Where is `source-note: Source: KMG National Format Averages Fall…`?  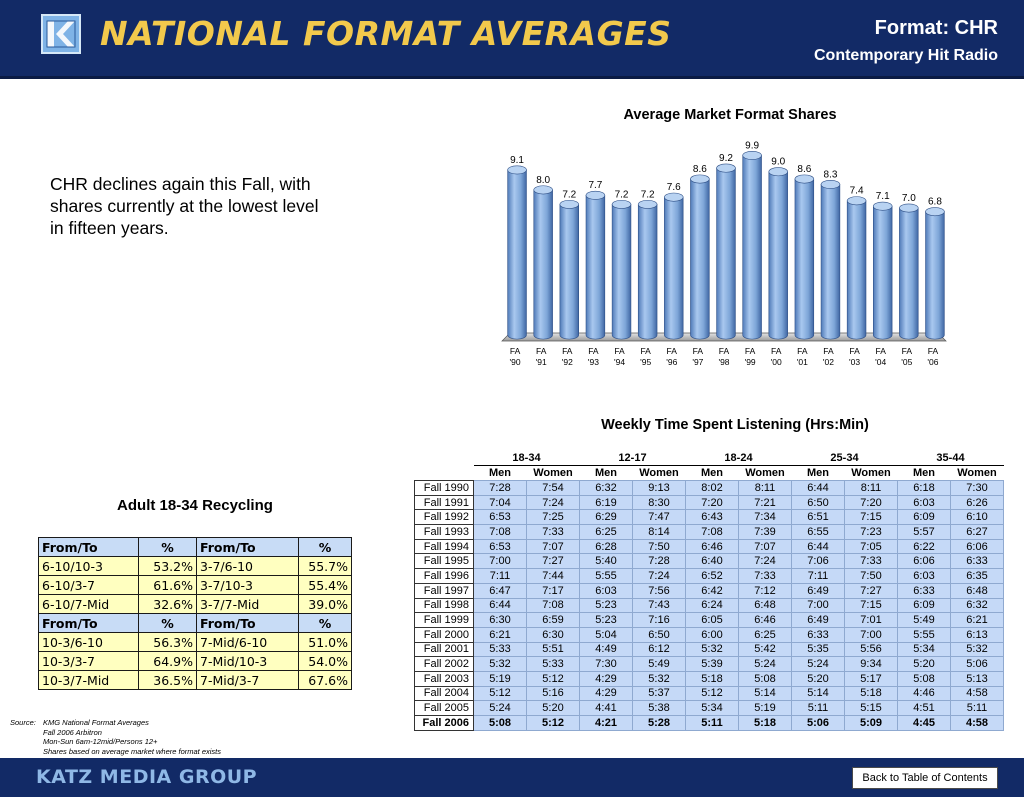
source-note: Source: KMG National Format Averages Fall… is located at coordinates (115, 737).